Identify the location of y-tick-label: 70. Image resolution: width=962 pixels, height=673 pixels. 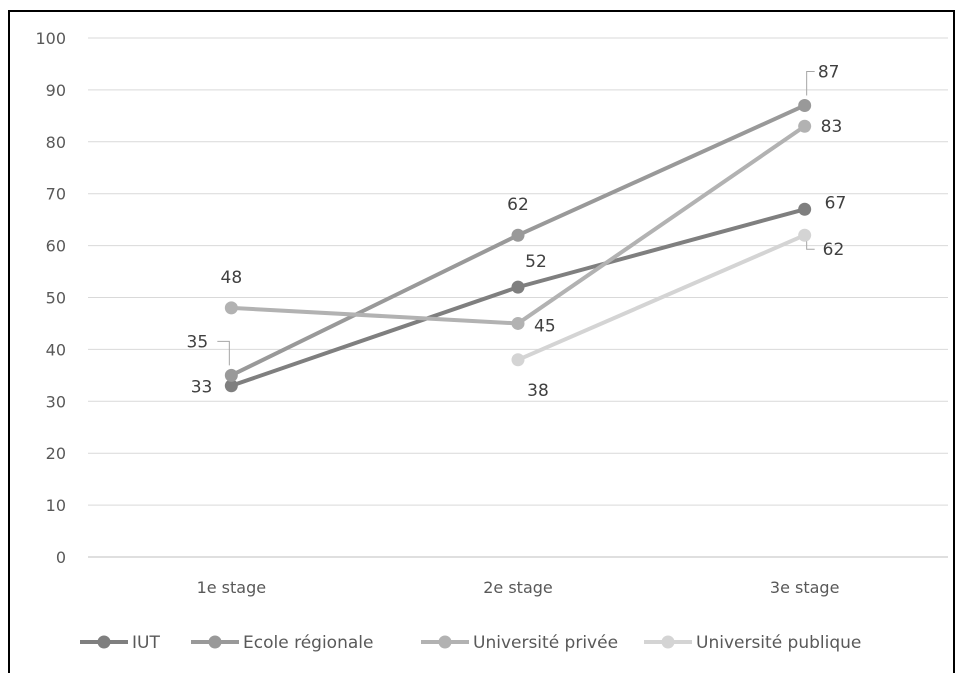
(56, 194).